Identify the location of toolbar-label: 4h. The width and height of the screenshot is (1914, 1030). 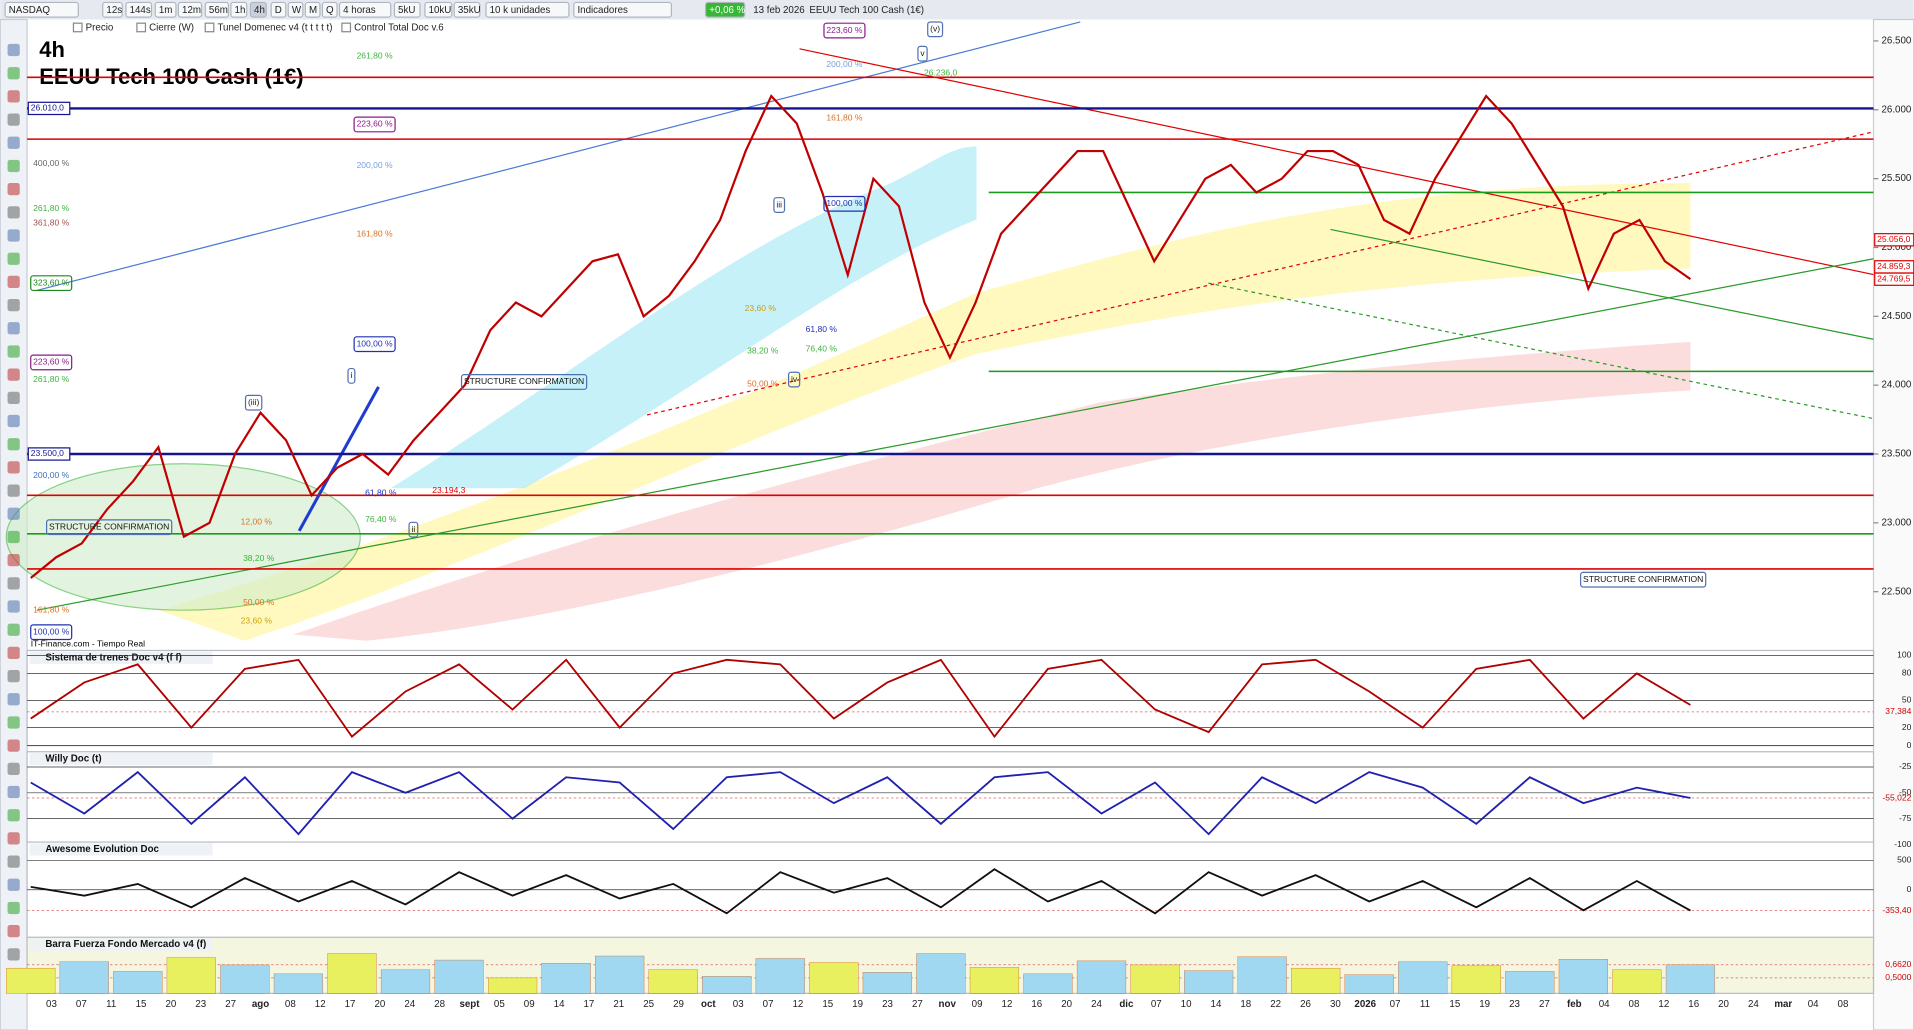
(259, 10).